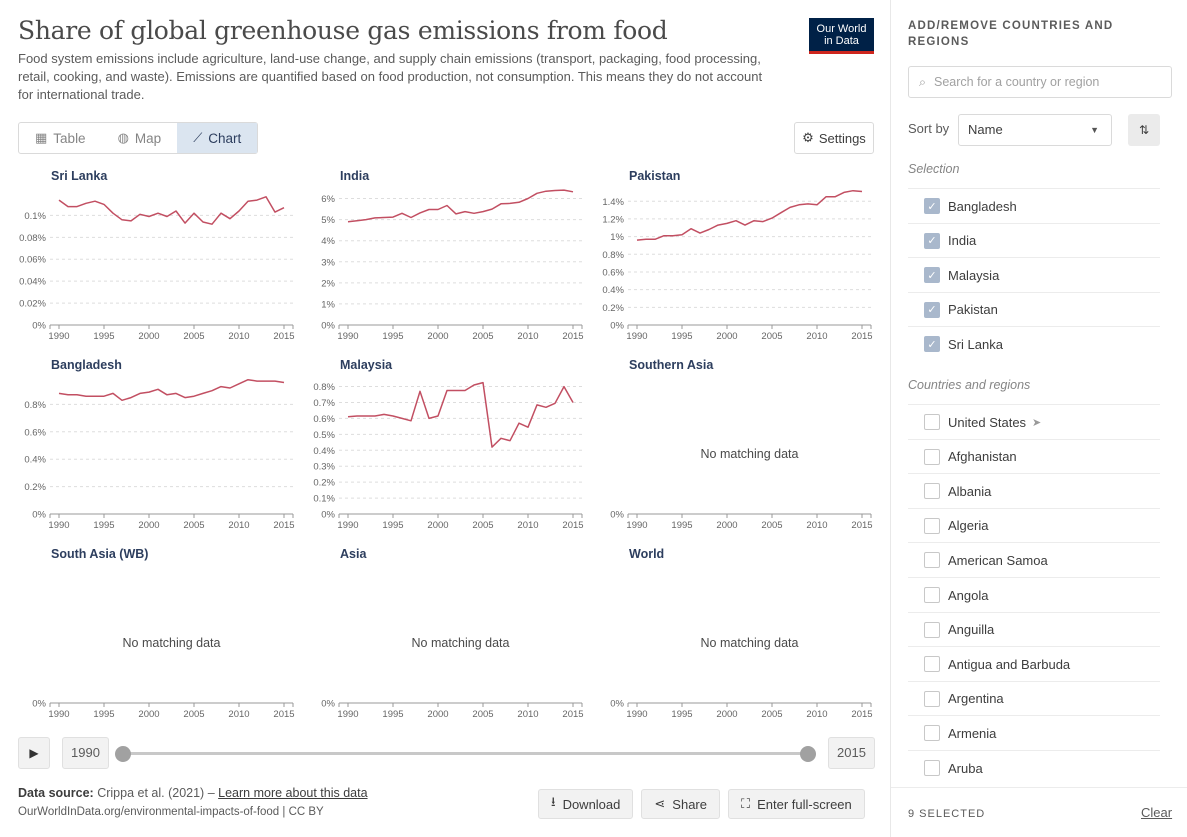 Image resolution: width=1187 pixels, height=837 pixels. Describe the element at coordinates (841, 29) in the screenshot. I see `logo-line-1: Our World` at that location.